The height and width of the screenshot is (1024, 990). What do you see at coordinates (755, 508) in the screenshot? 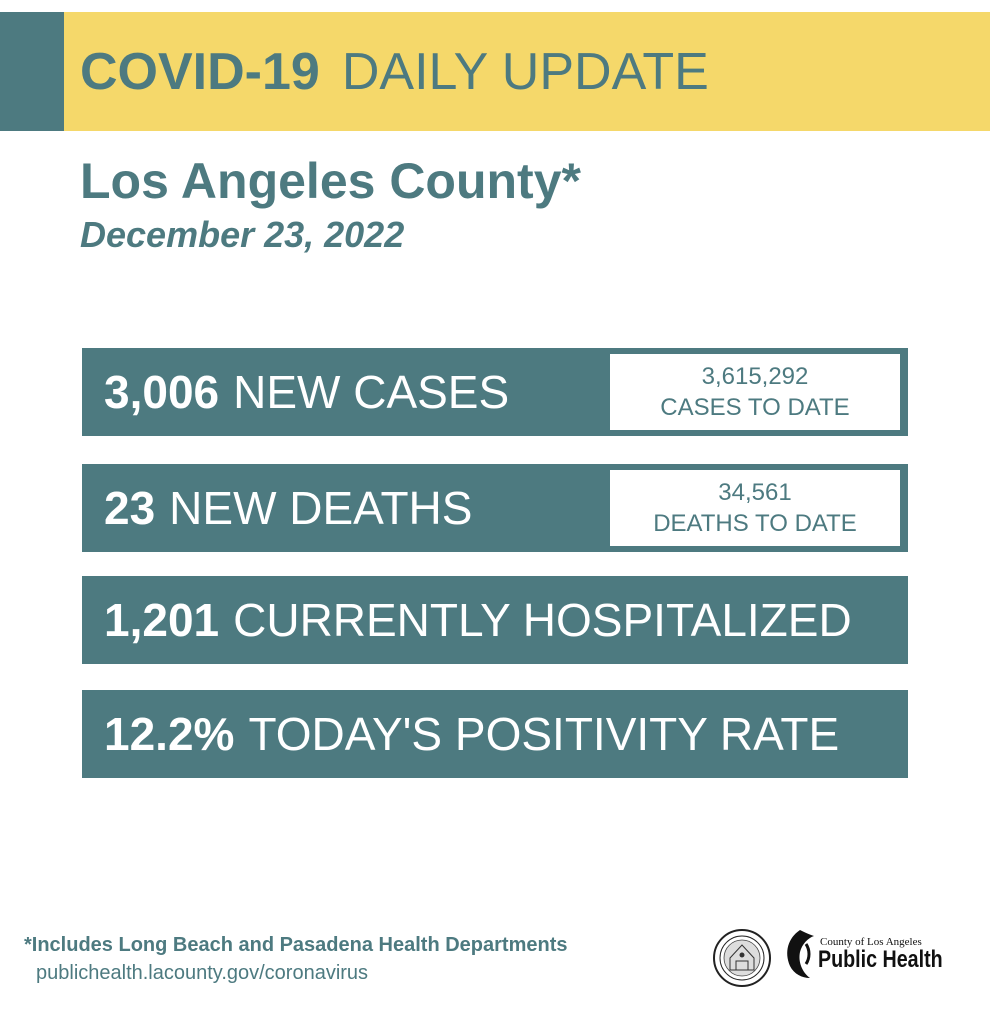
I see `deaths-to-date-box: 34,561 DEATHS TO DATE` at bounding box center [755, 508].